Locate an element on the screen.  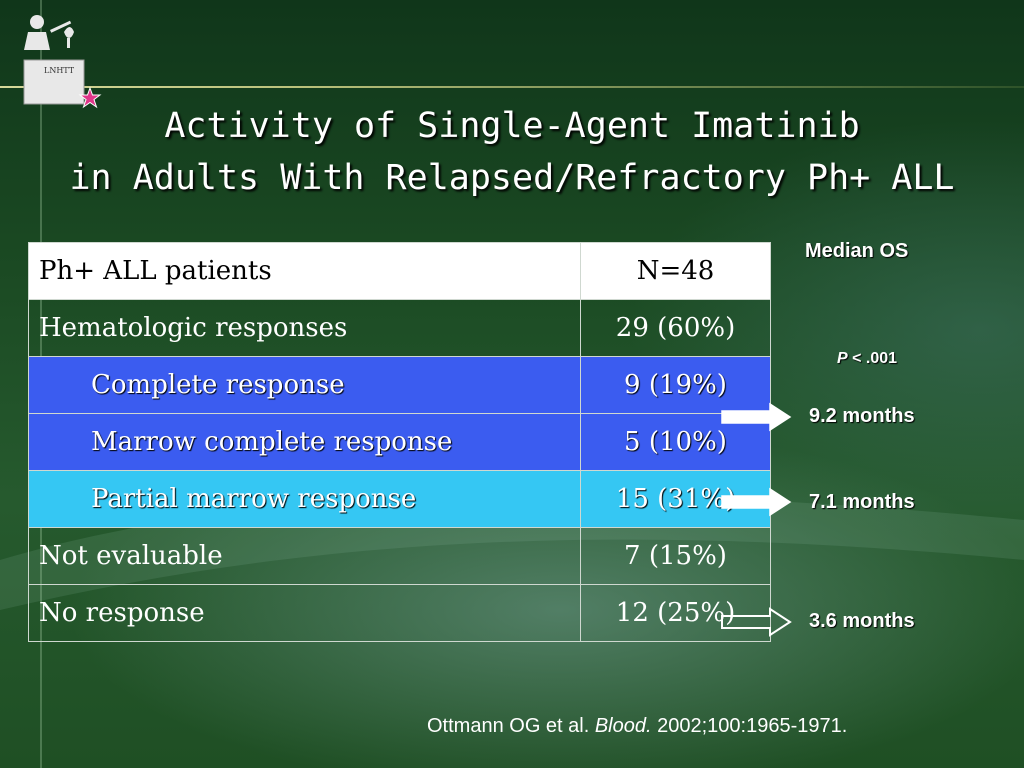
citation-journal: Blood. is located at coordinates (623, 726).